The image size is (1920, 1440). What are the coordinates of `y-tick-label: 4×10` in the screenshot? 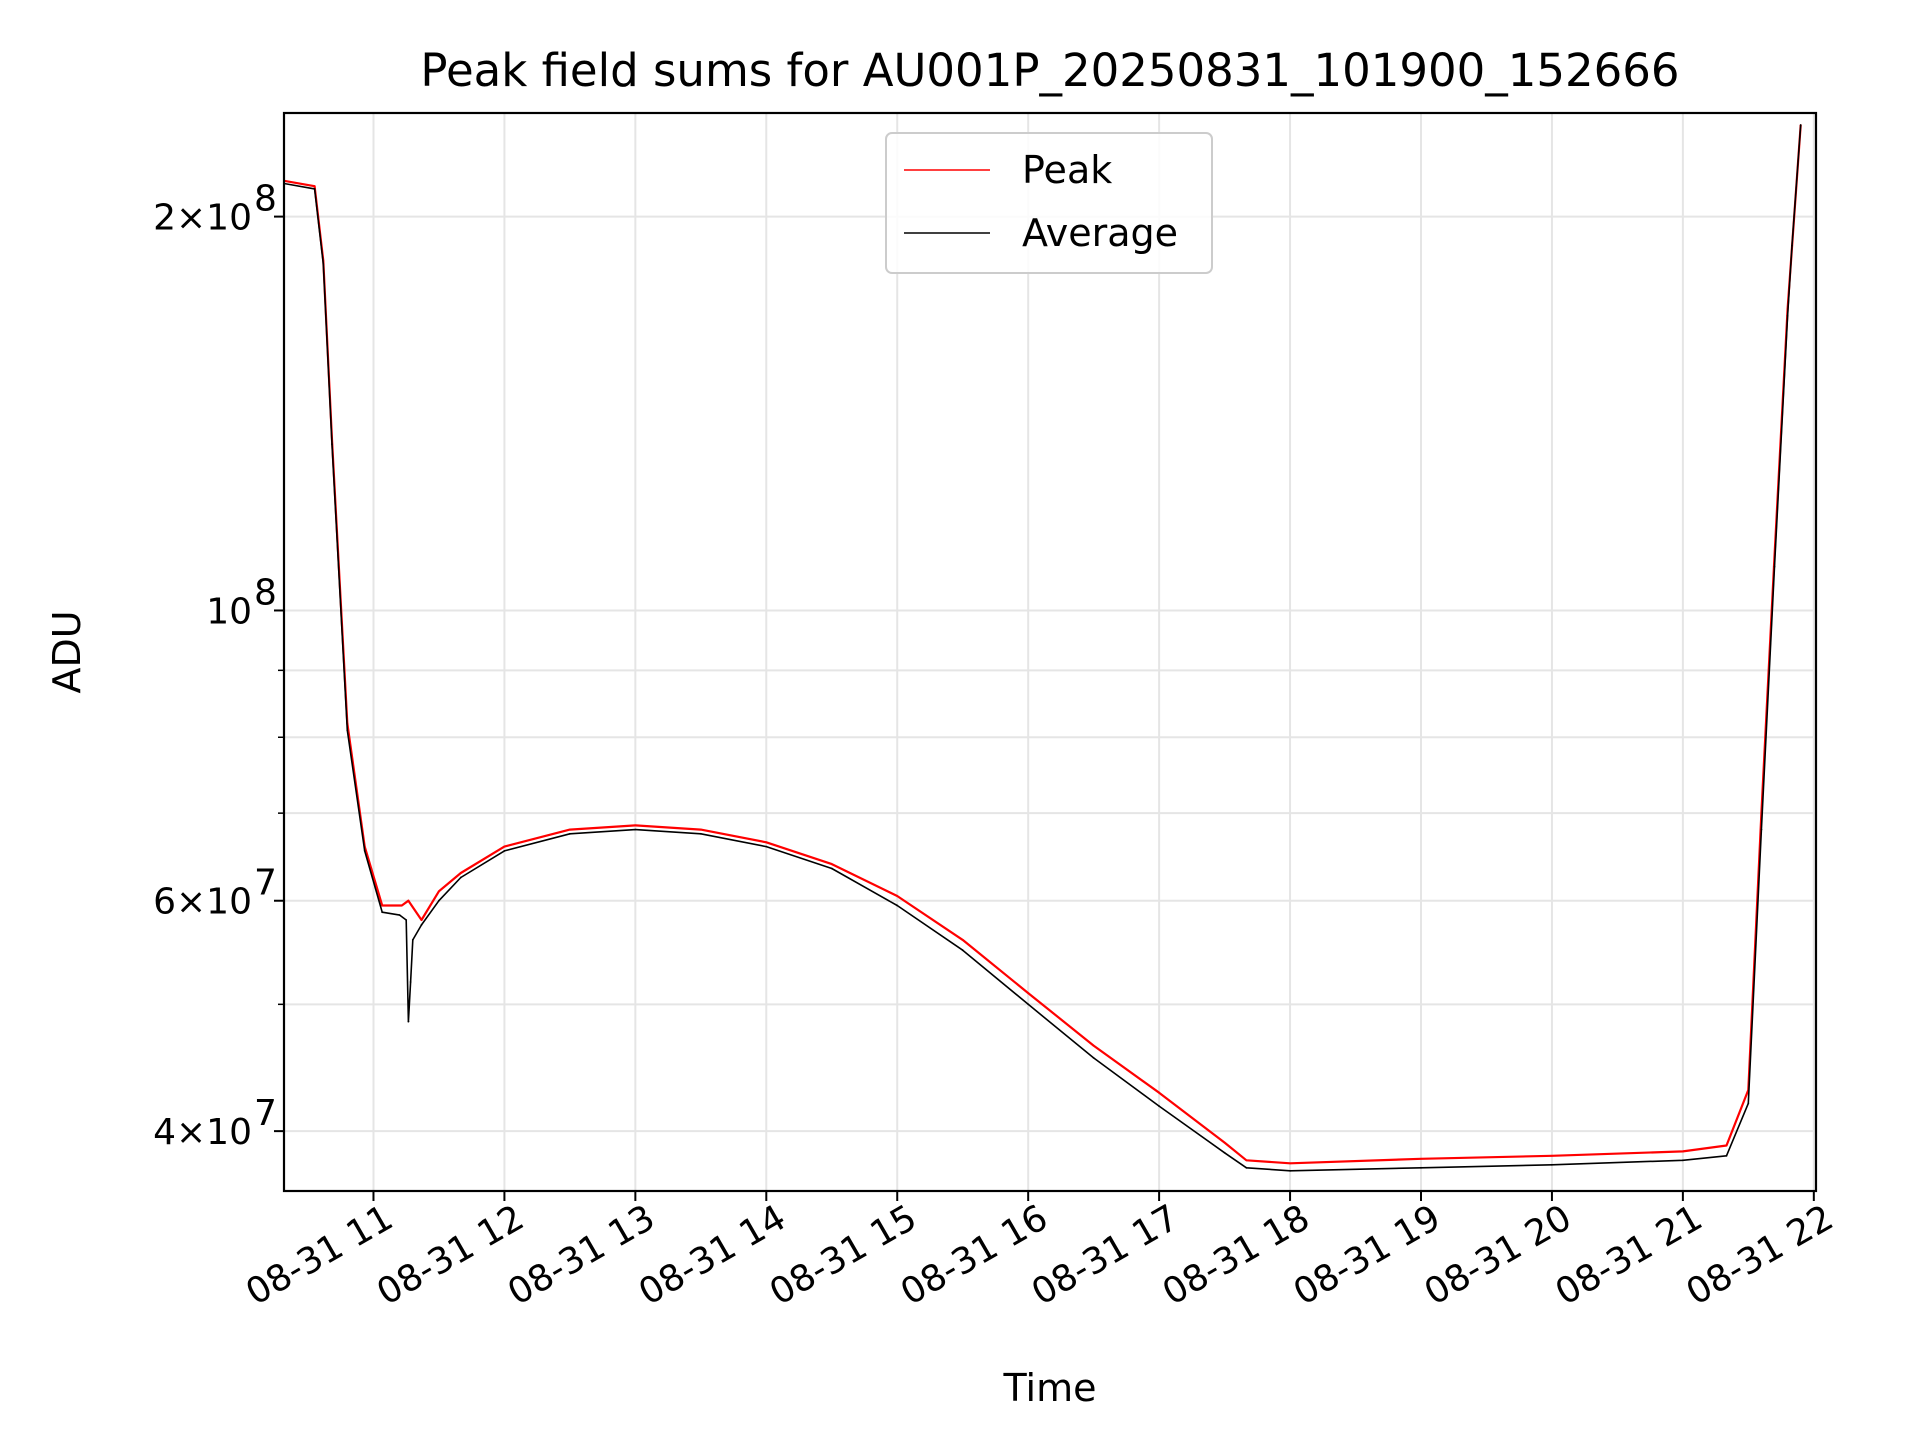 It's located at (202, 1132).